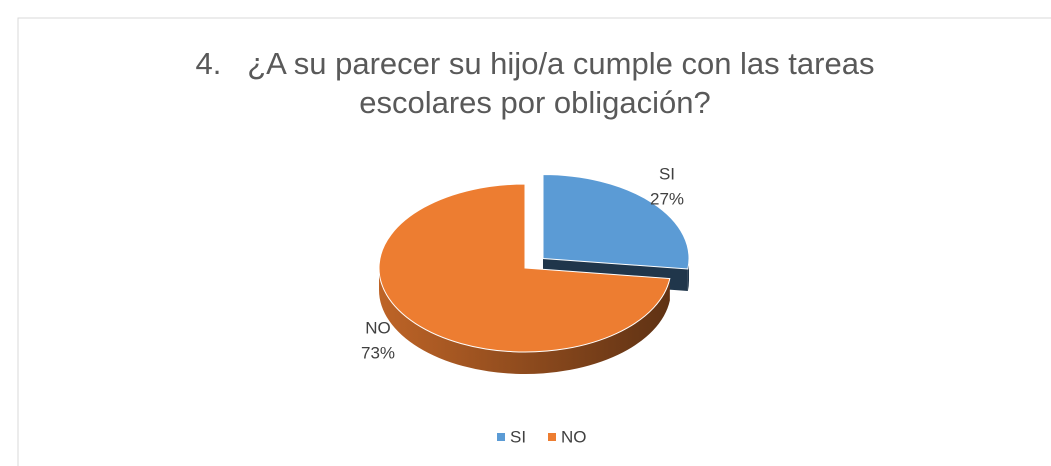  What do you see at coordinates (378, 352) in the screenshot?
I see `data-label-value: 73%` at bounding box center [378, 352].